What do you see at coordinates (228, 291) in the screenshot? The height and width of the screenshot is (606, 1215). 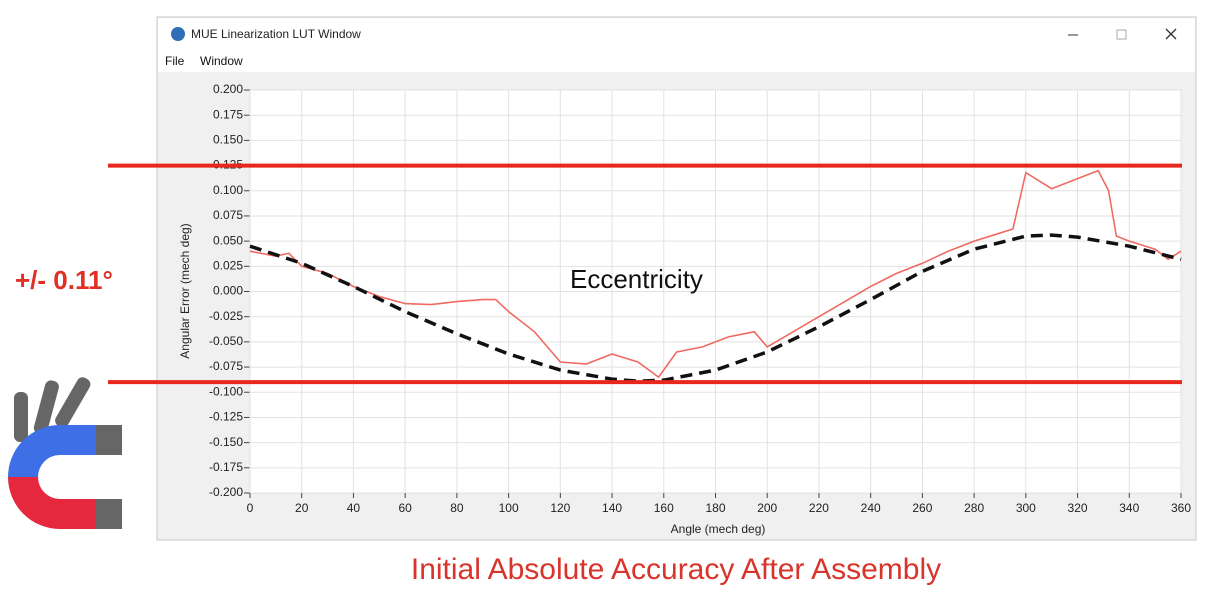 I see `y-tick-label: 0.000` at bounding box center [228, 291].